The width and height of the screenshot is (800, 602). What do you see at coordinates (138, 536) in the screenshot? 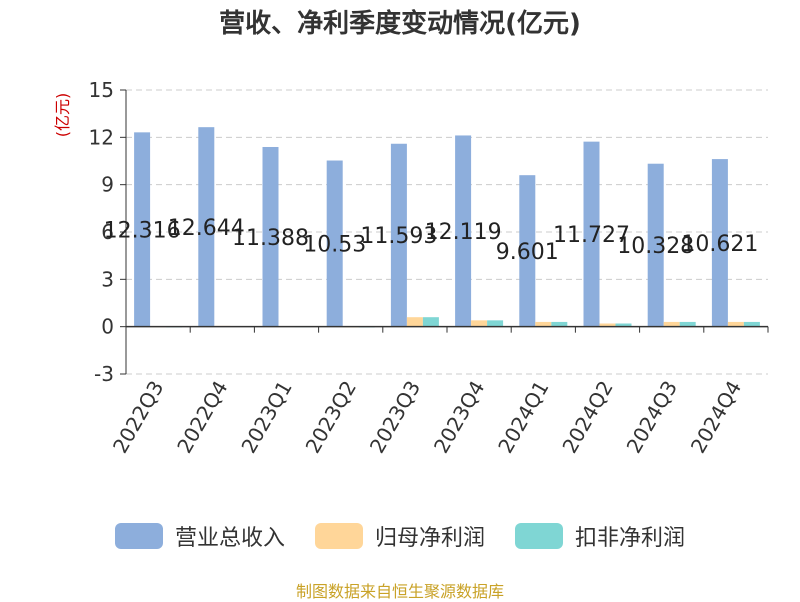
I see `legend-swatch-revenue` at bounding box center [138, 536].